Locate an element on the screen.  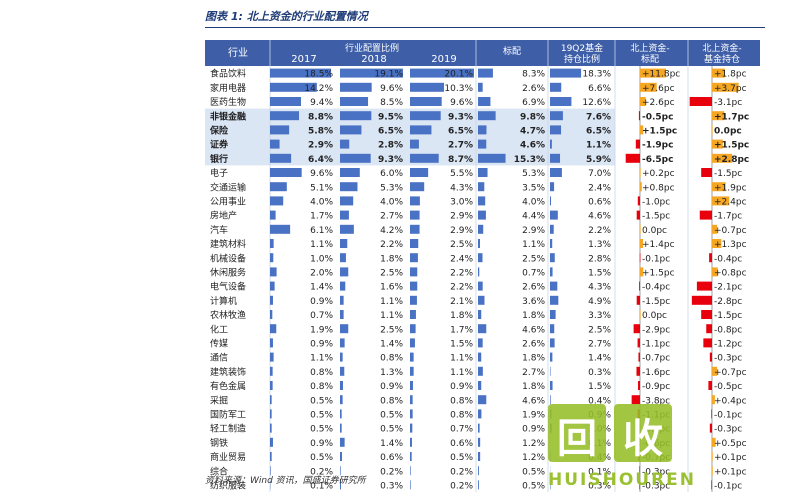
value-y2018: 2.2% is located at coordinates (391, 245).